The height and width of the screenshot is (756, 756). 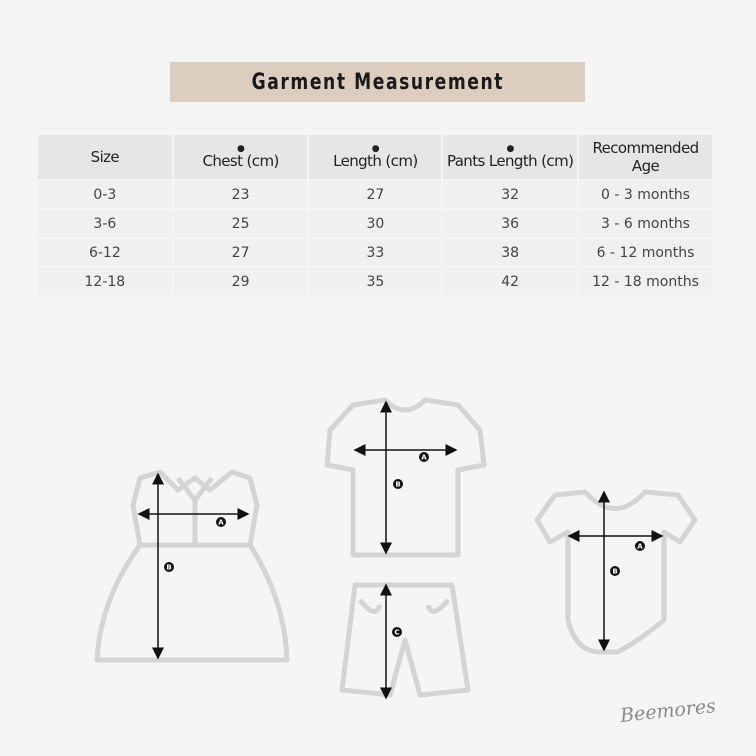 What do you see at coordinates (375, 148) in the screenshot?
I see `marker-b-icon: ●` at bounding box center [375, 148].